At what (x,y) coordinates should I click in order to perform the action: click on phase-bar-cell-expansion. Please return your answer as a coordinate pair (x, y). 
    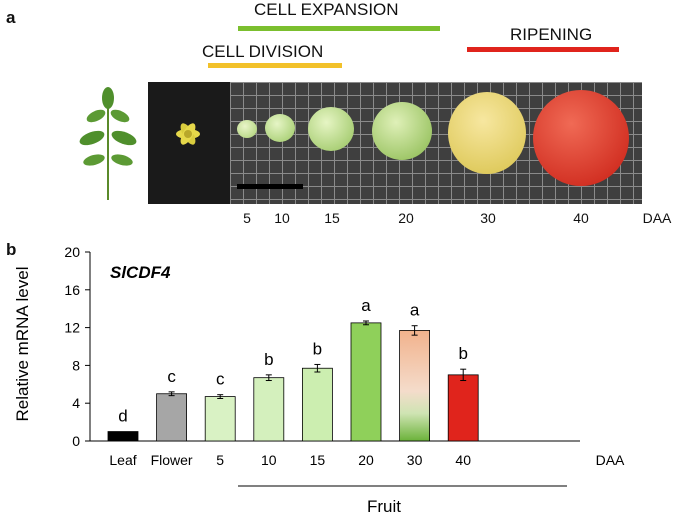
    Looking at the image, I should click on (339, 28).